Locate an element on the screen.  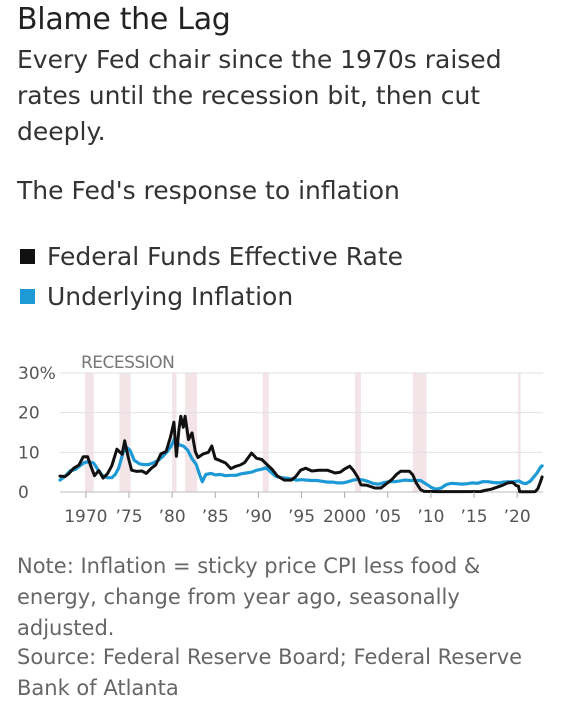
recession-bands is located at coordinates (303, 432).